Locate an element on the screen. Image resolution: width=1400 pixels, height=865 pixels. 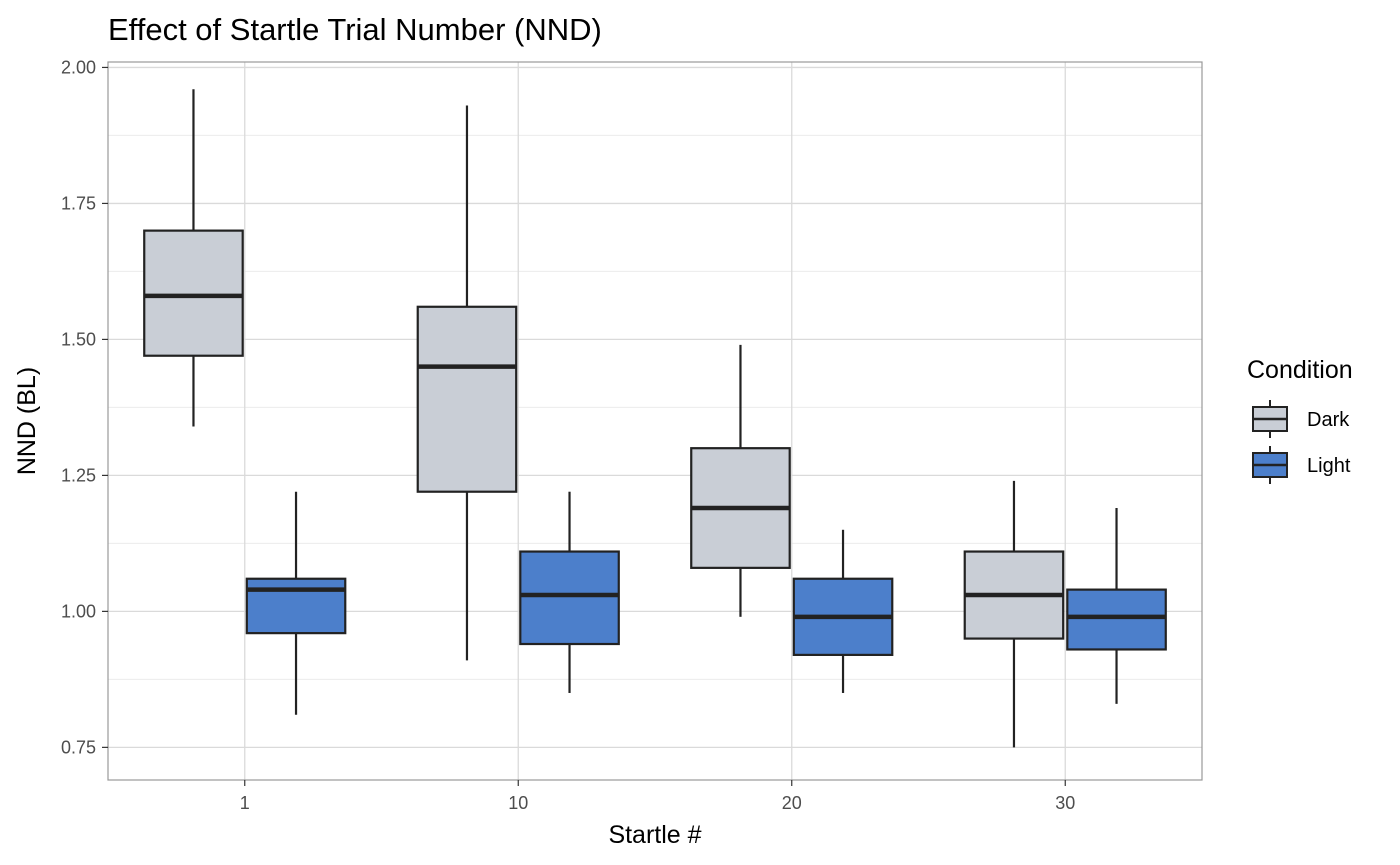
chart-title: Effect of Startle Trial Number (NND) is located at coordinates (355, 29).